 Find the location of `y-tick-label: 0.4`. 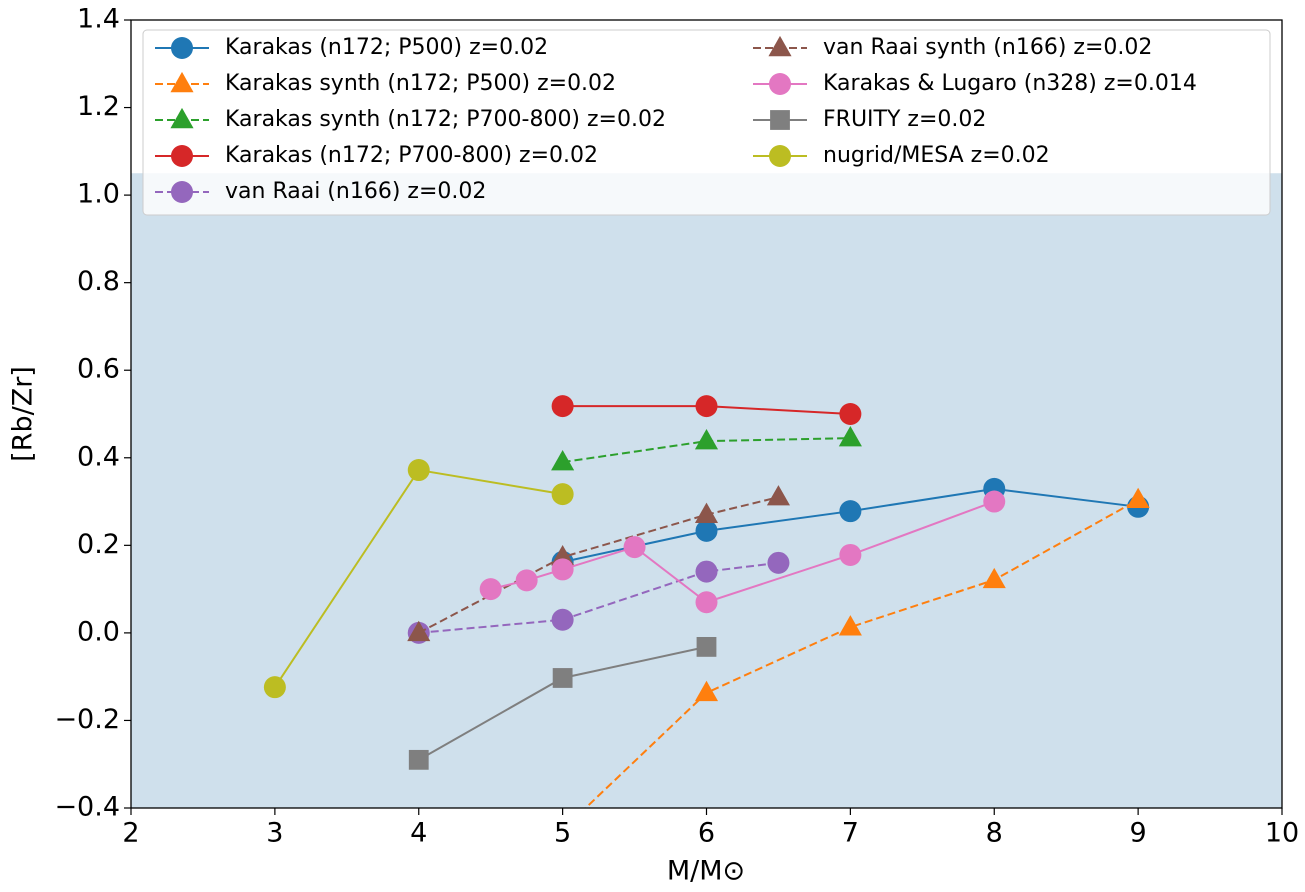

y-tick-label: 0.4 is located at coordinates (98, 456).